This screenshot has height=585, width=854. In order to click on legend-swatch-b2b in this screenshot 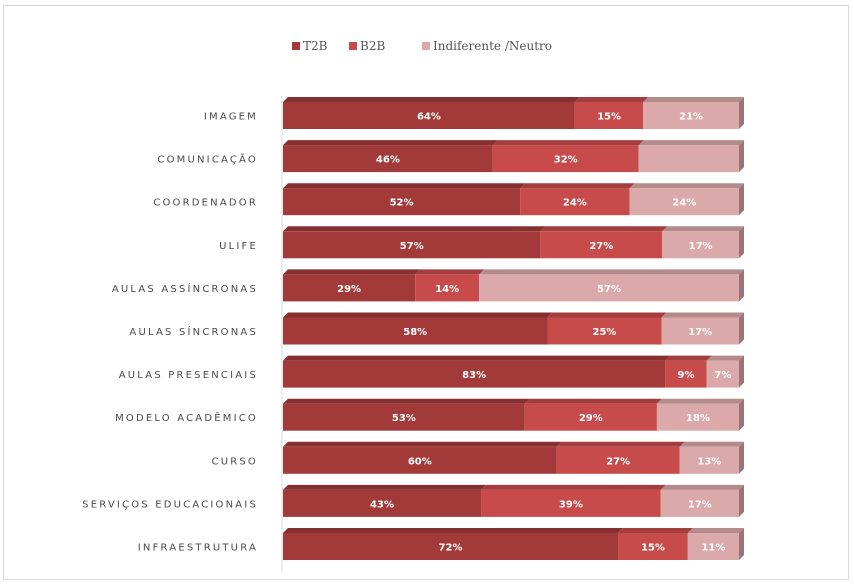, I will do `click(353, 46)`.